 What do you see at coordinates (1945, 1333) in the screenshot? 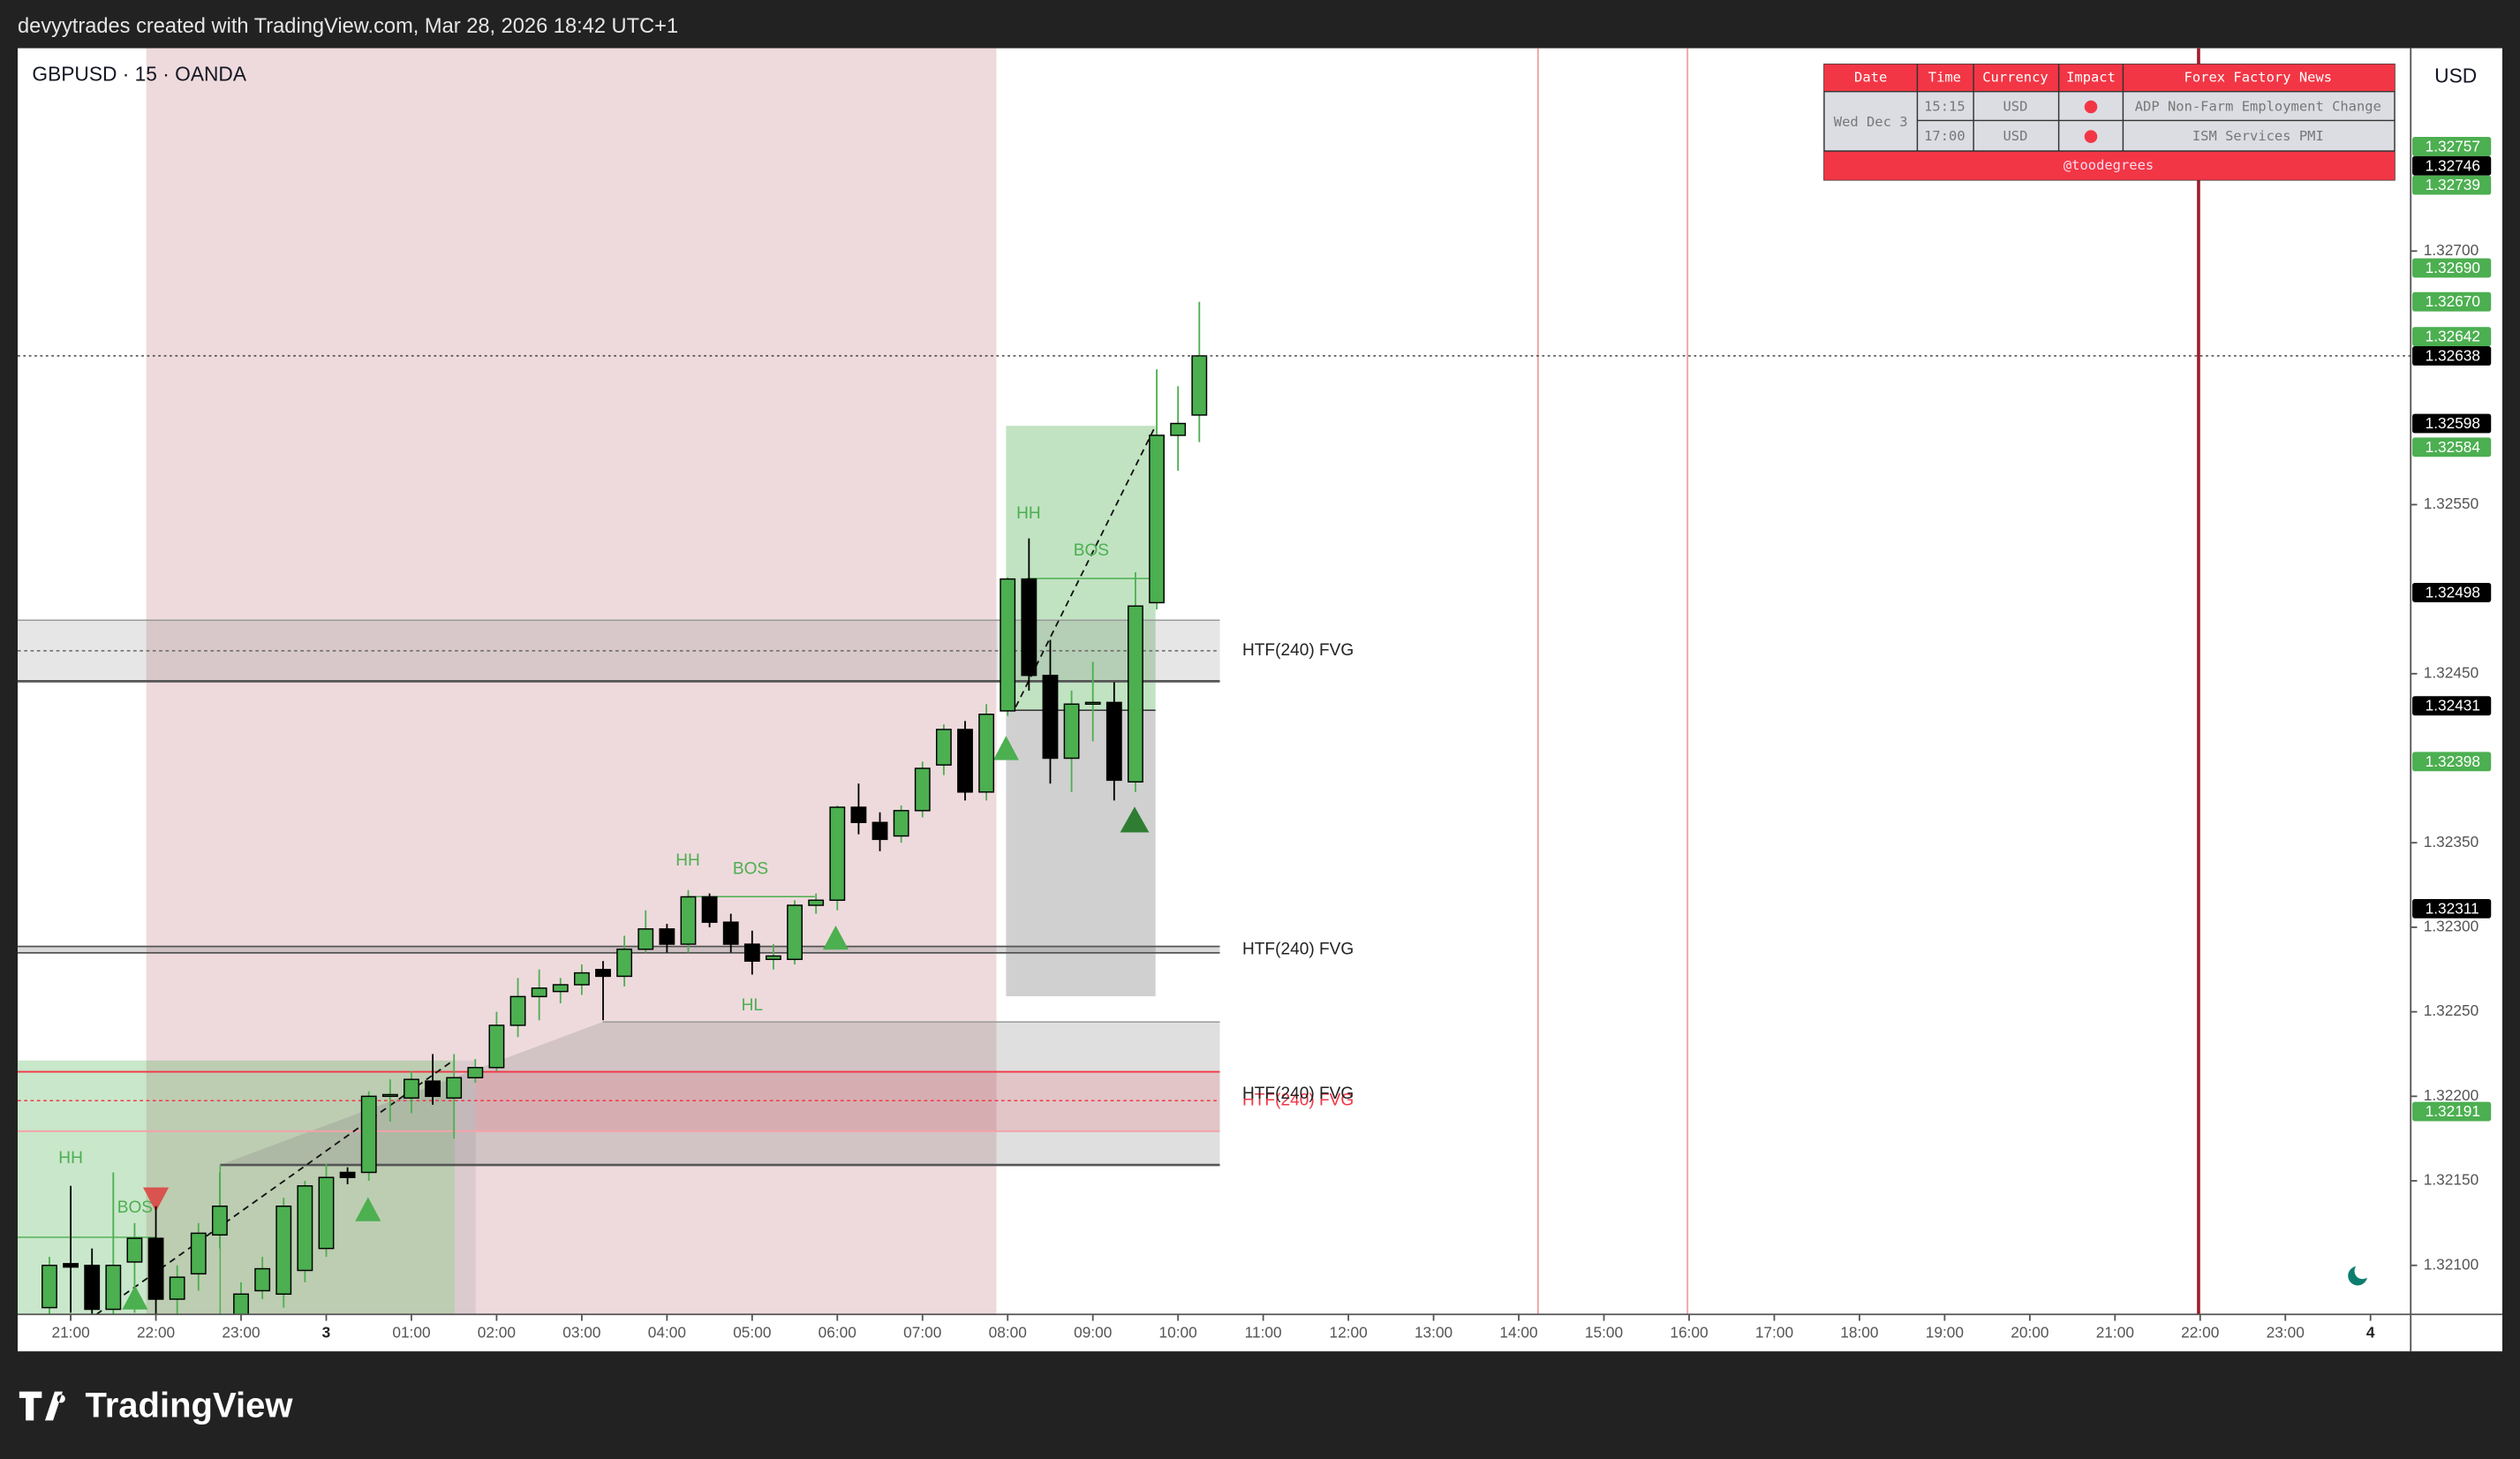
I see `x-tick-label: 19:00` at bounding box center [1945, 1333].